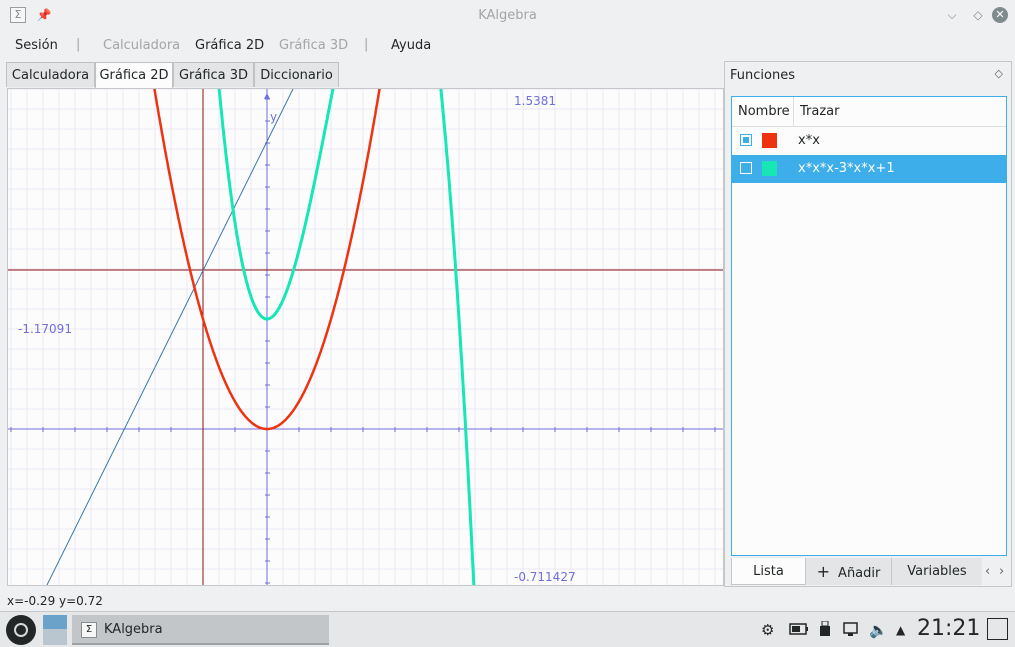 The width and height of the screenshot is (1015, 647). What do you see at coordinates (859, 573) in the screenshot?
I see `tab-anadir-label: Añadir` at bounding box center [859, 573].